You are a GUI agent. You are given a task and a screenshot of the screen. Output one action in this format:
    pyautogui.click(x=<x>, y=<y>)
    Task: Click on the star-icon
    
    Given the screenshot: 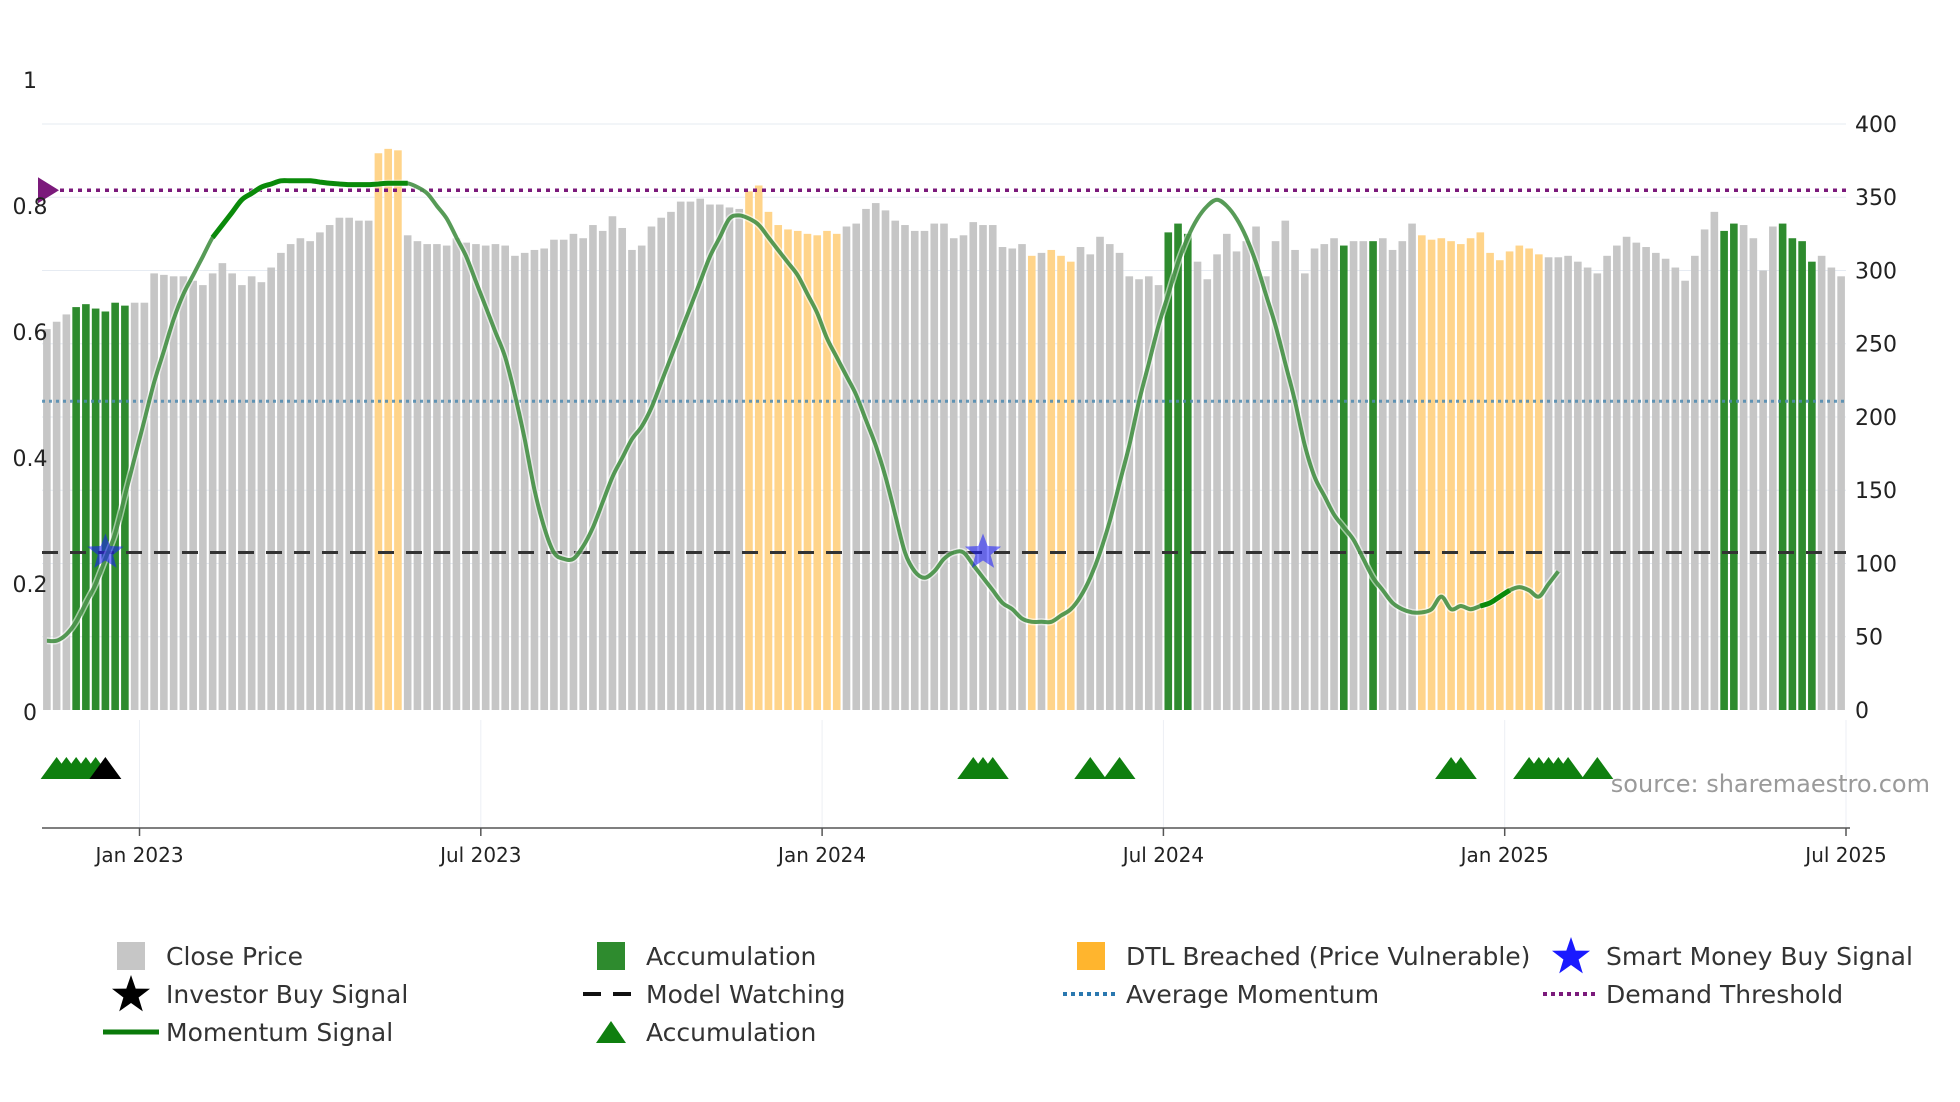 What is the action you would take?
    pyautogui.click(x=1571, y=955)
    